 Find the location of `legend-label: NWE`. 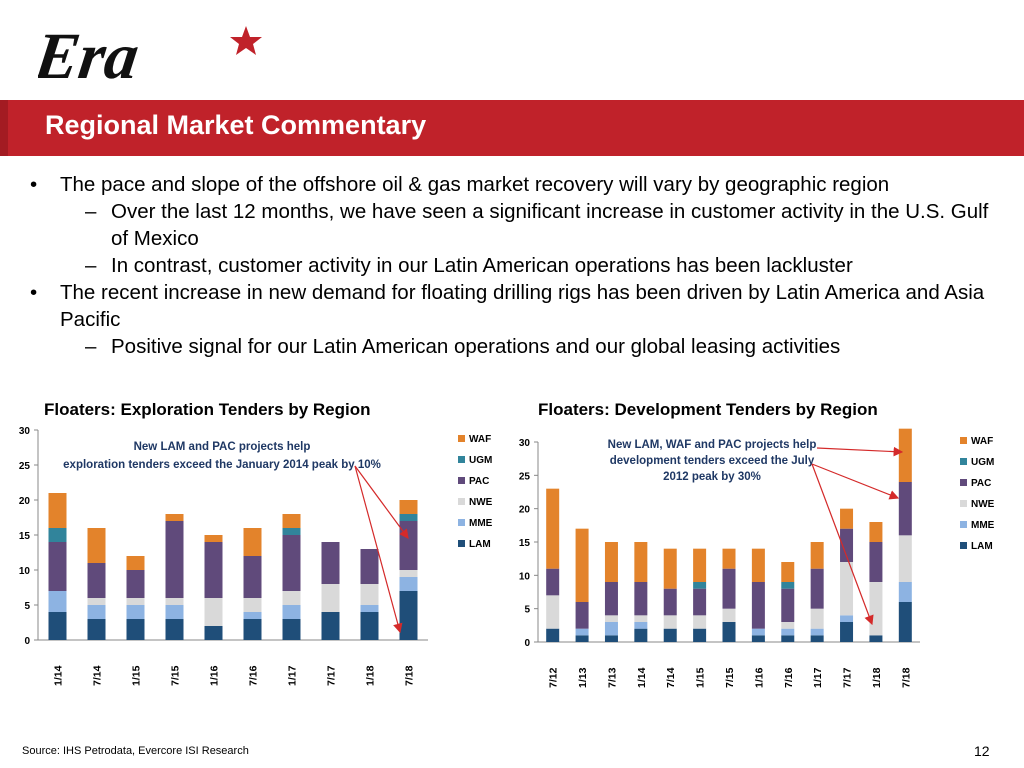

legend-label: NWE is located at coordinates (481, 502).